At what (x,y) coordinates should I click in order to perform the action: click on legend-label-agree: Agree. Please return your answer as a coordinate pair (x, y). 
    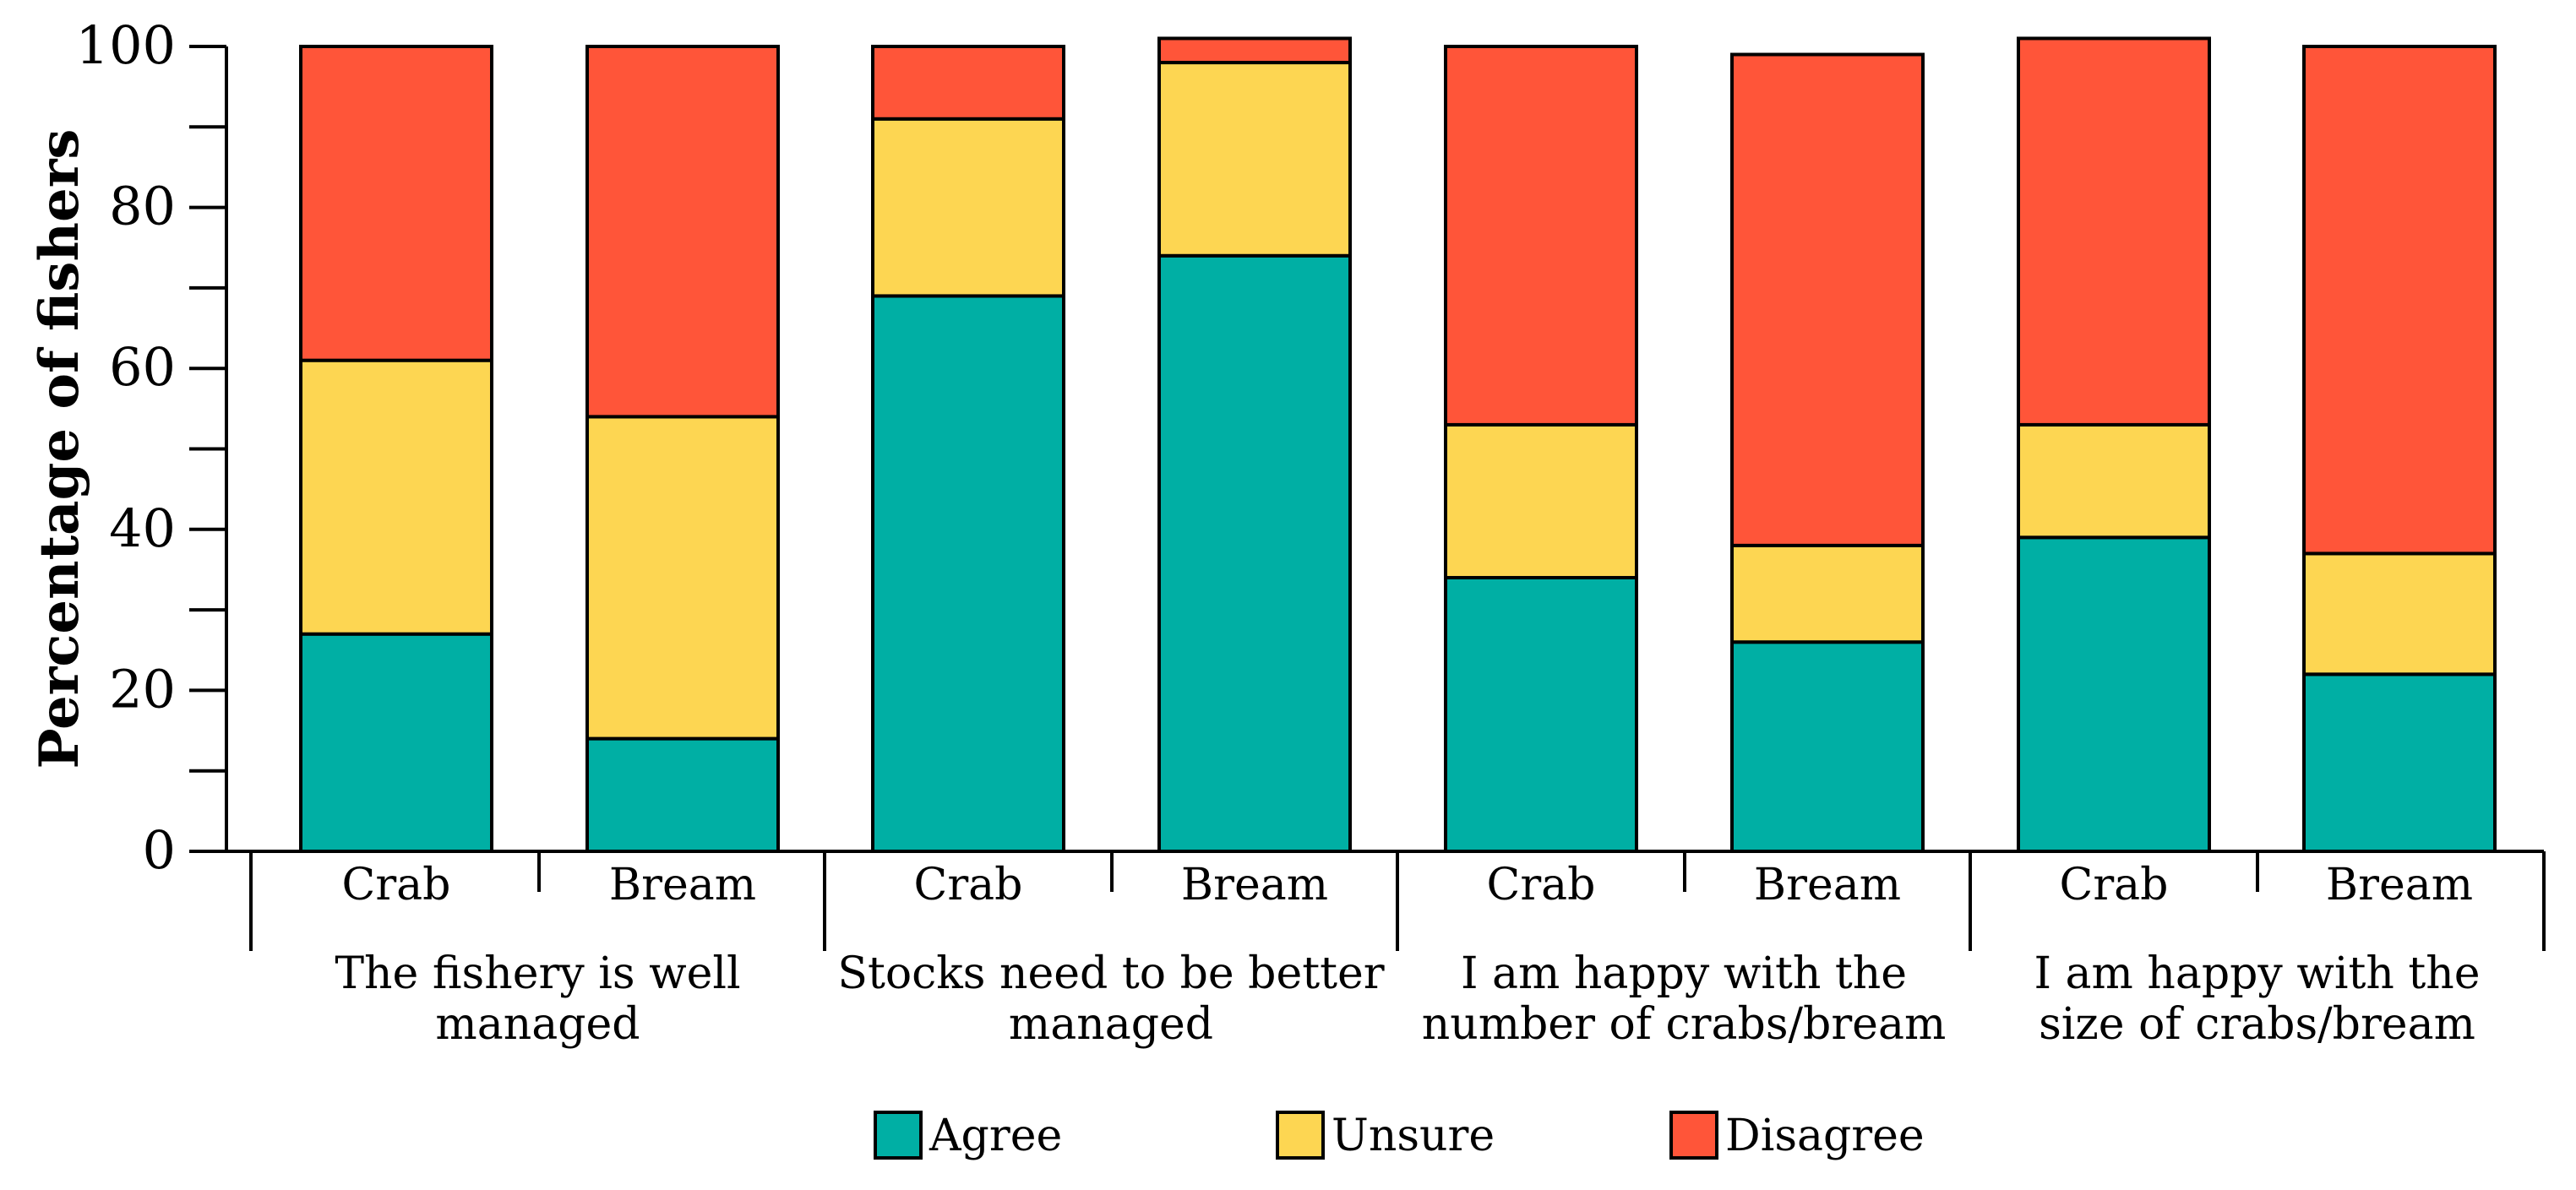
    Looking at the image, I should click on (996, 1136).